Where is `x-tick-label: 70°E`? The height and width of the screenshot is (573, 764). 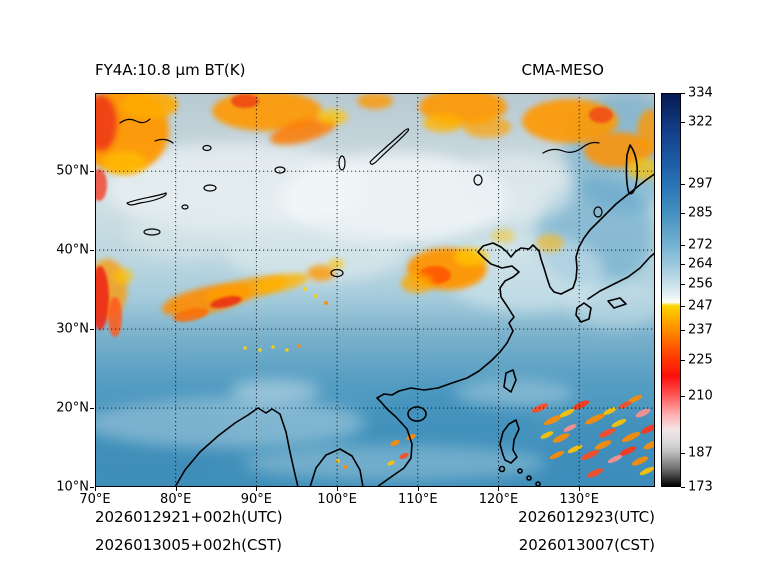 x-tick-label: 70°E is located at coordinates (95, 499).